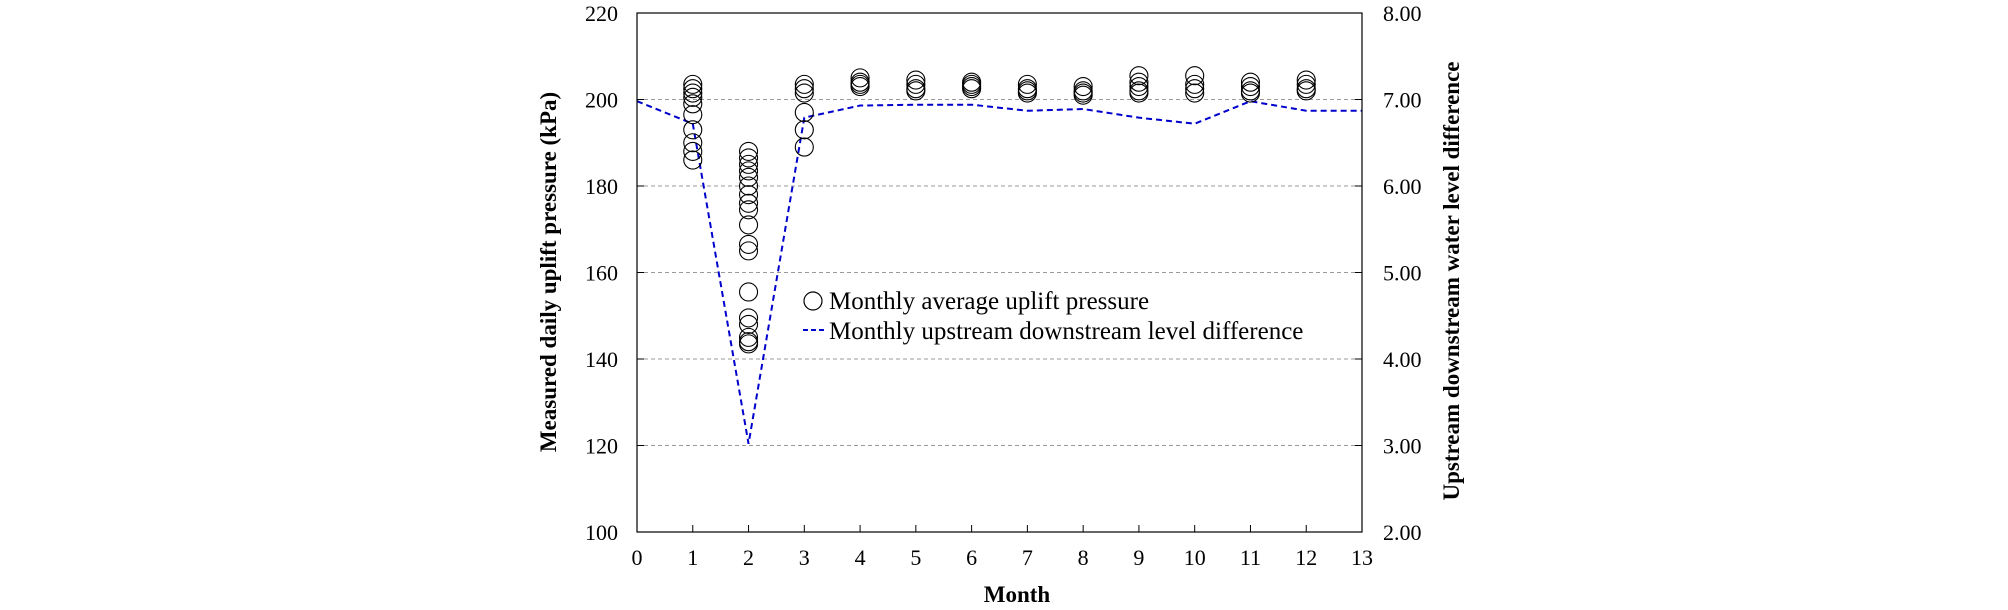 The image size is (2008, 610). I want to click on y-right-axis-ticks: 2.00 3.00 4.00 5.00 6.00 7.00 8.00, so click(1388, 273).